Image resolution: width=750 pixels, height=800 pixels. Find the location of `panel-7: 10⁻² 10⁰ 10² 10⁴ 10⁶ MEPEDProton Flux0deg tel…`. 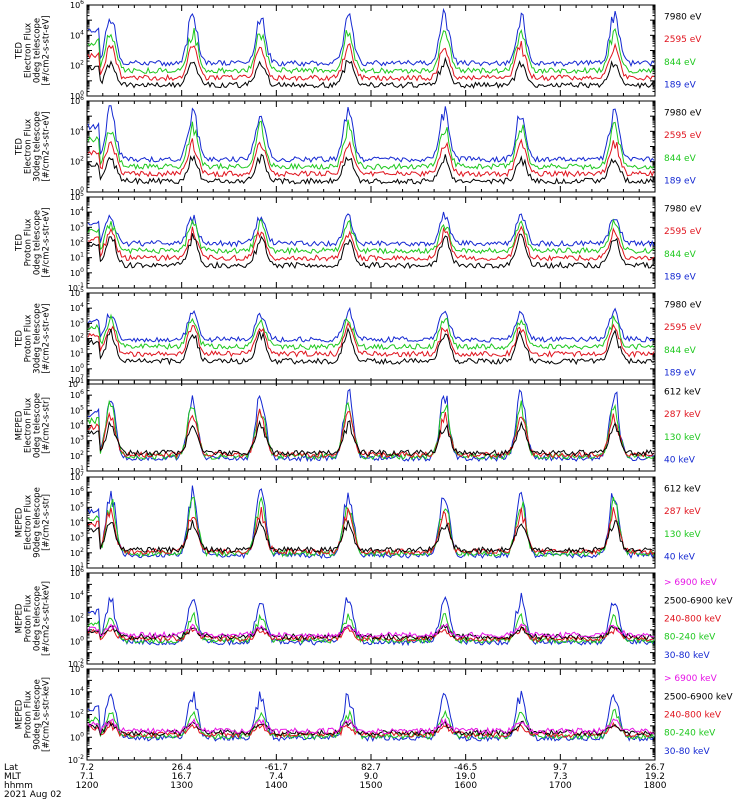

panel-7: 10⁻² 10⁰ 10² 10⁴ 10⁶ MEPEDProton Flux0deg tel… is located at coordinates (374, 618).